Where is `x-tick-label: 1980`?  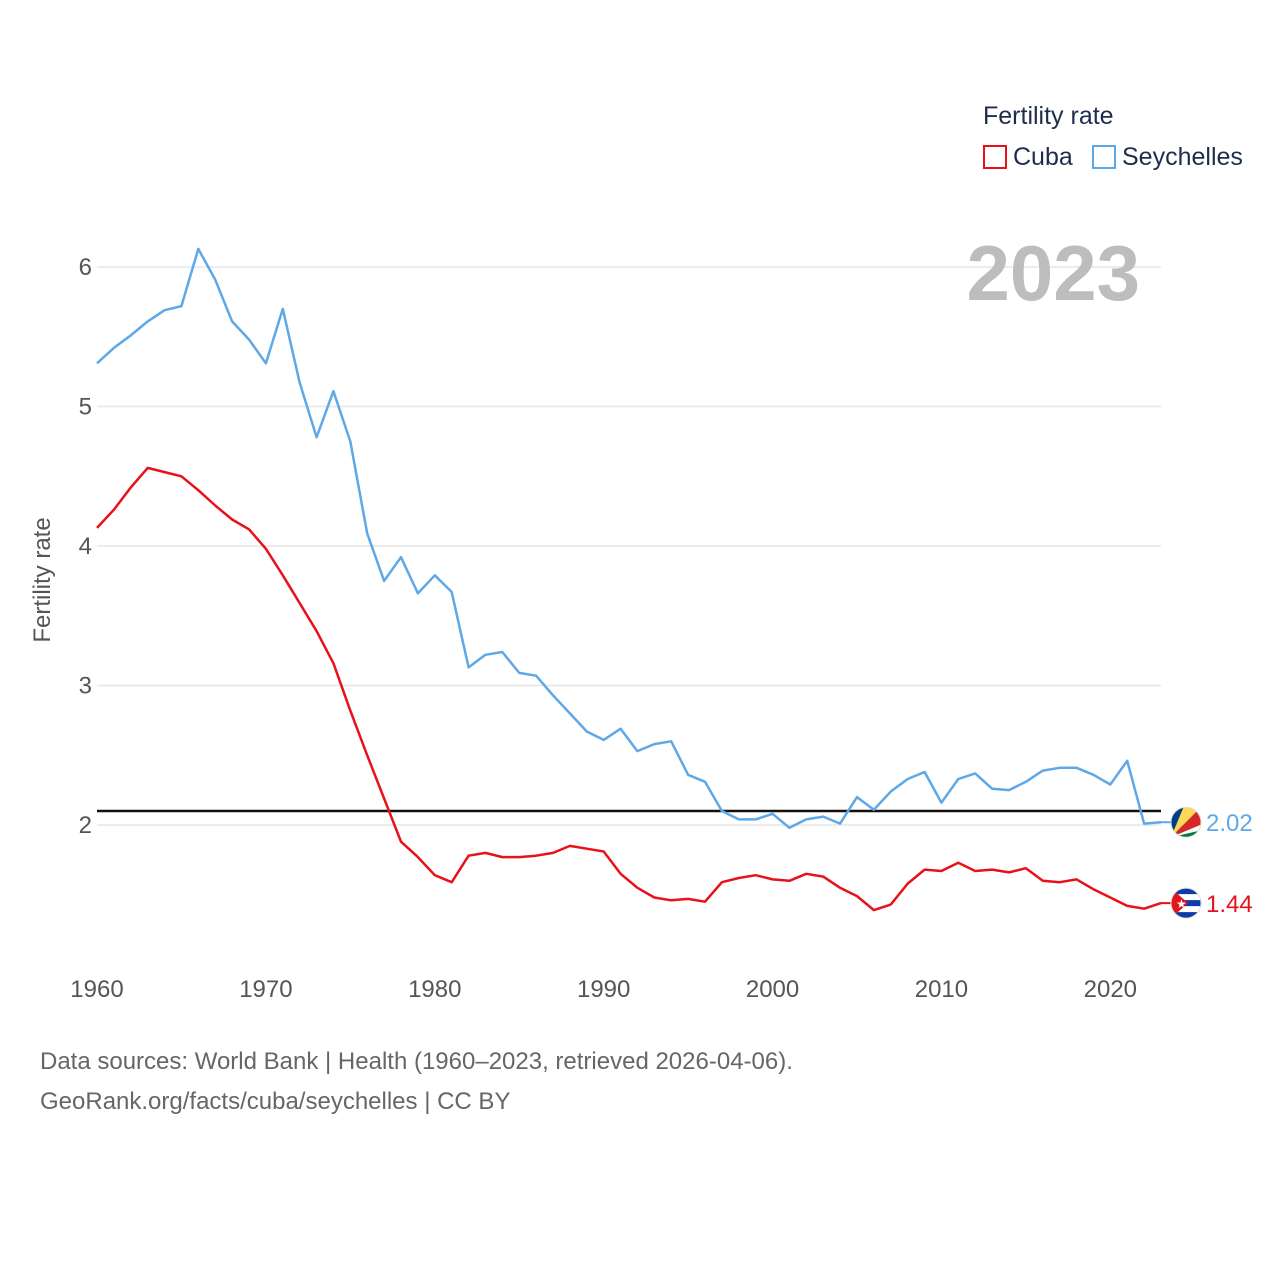
x-tick-label: 1980 is located at coordinates (434, 989).